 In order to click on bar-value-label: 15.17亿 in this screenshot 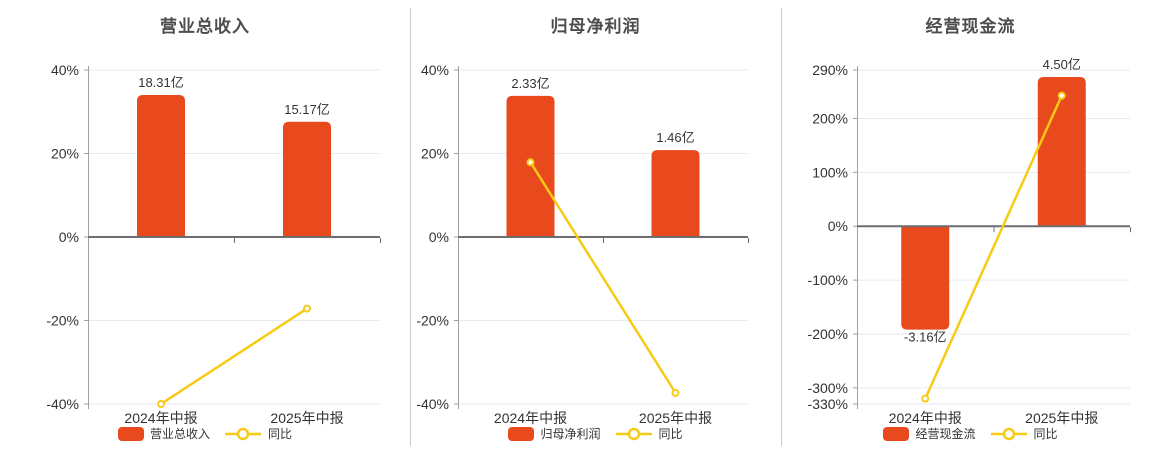, I will do `click(307, 109)`.